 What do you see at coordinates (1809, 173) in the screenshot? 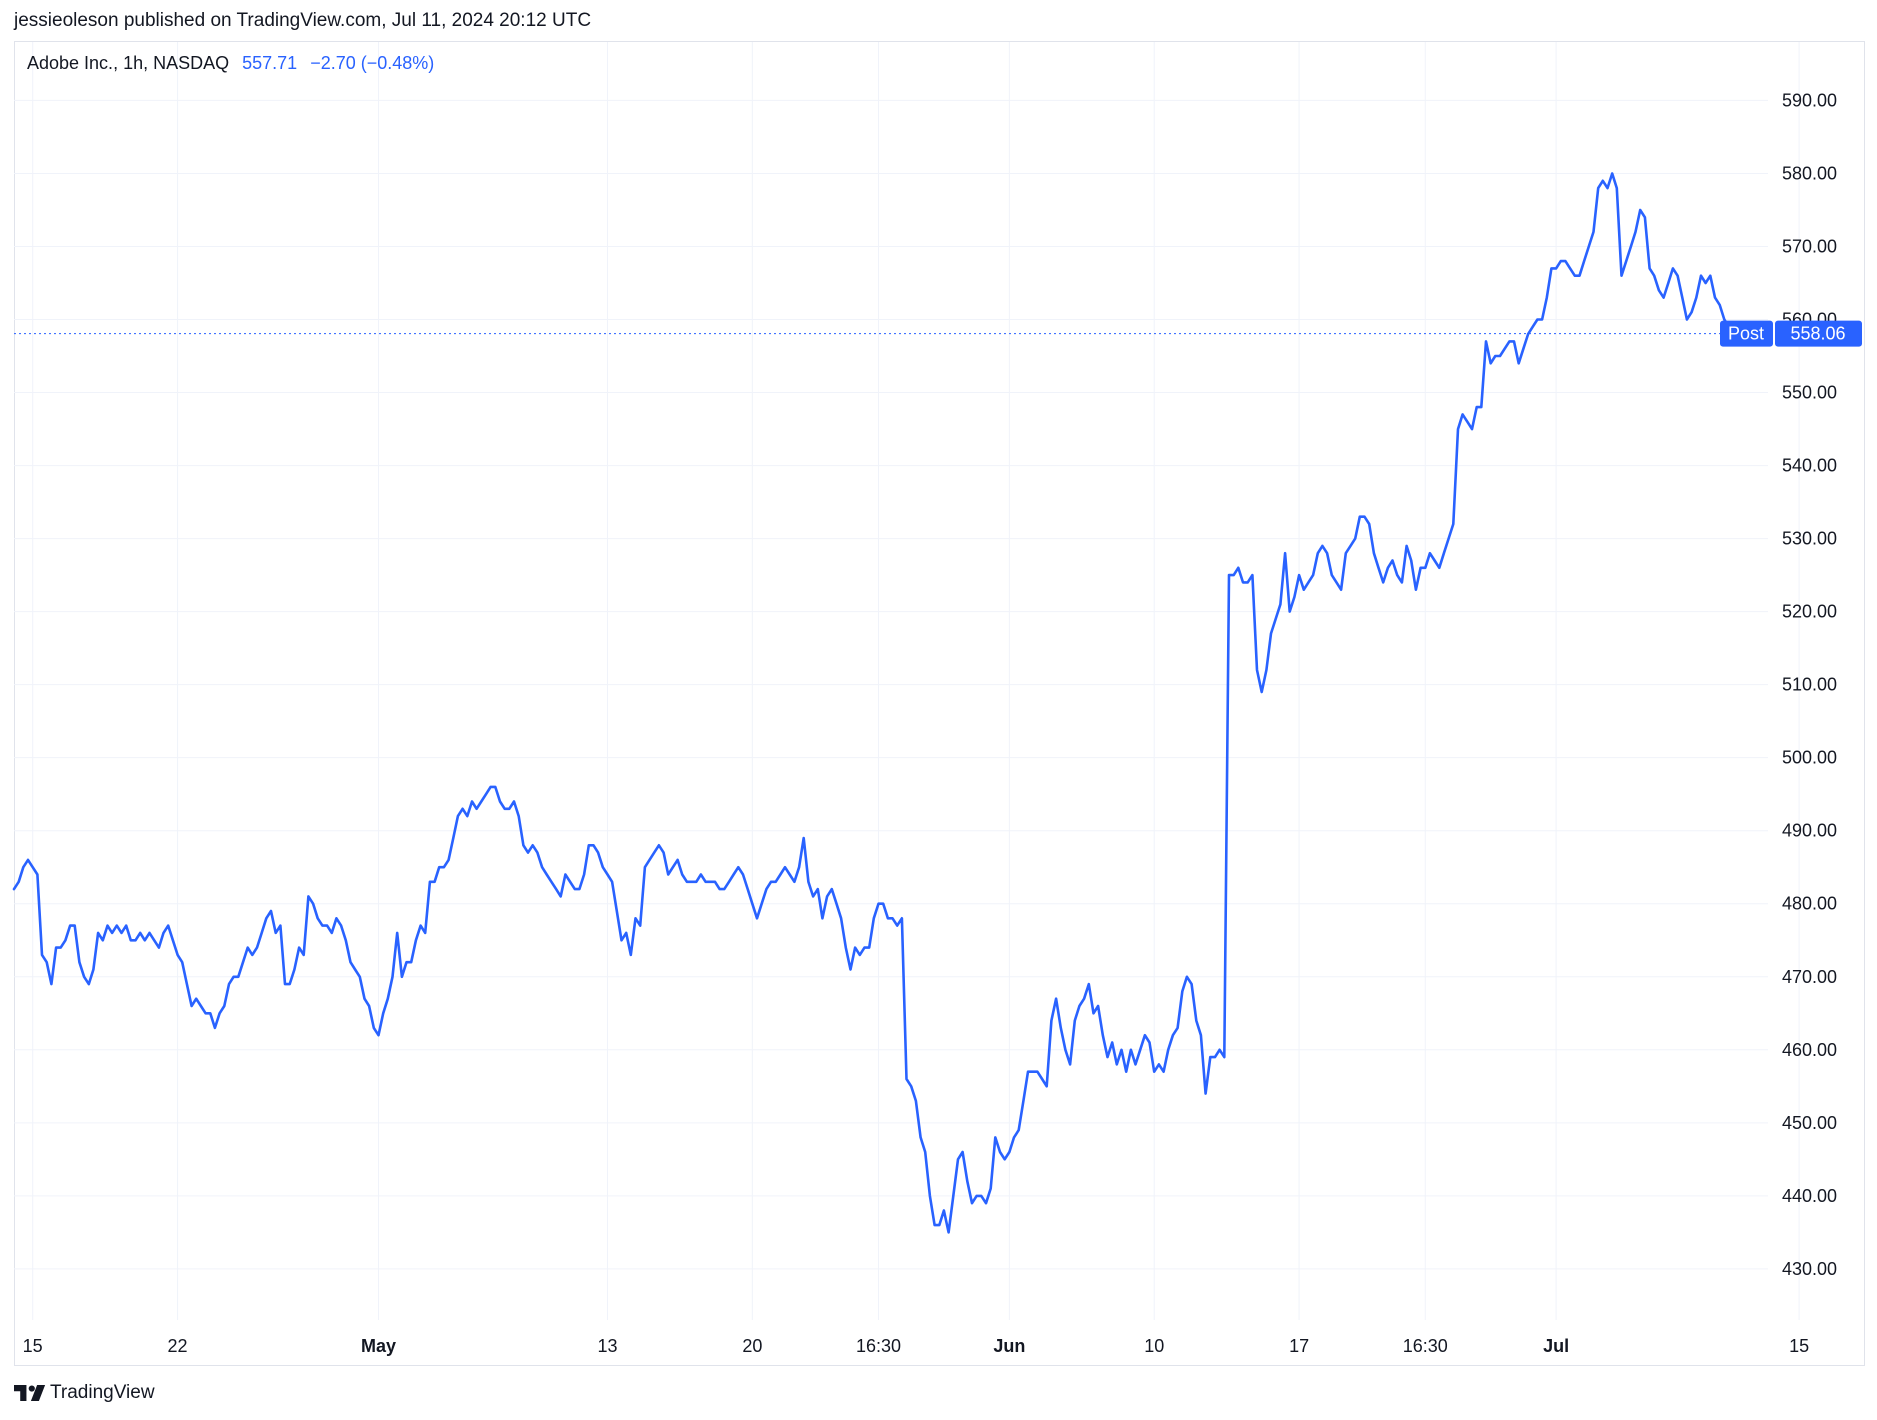
I see `y-tick-label: 580.00` at bounding box center [1809, 173].